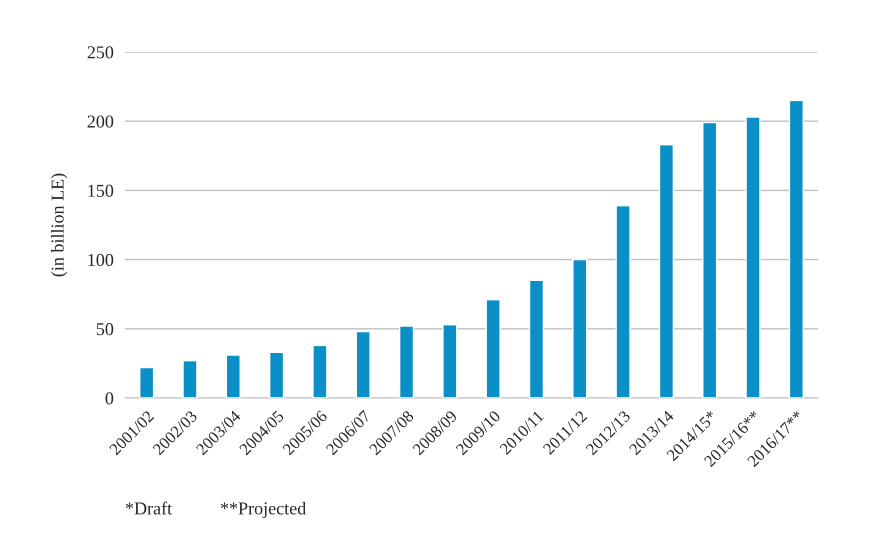 The height and width of the screenshot is (556, 876). I want to click on y-tick-label: 200, so click(101, 121).